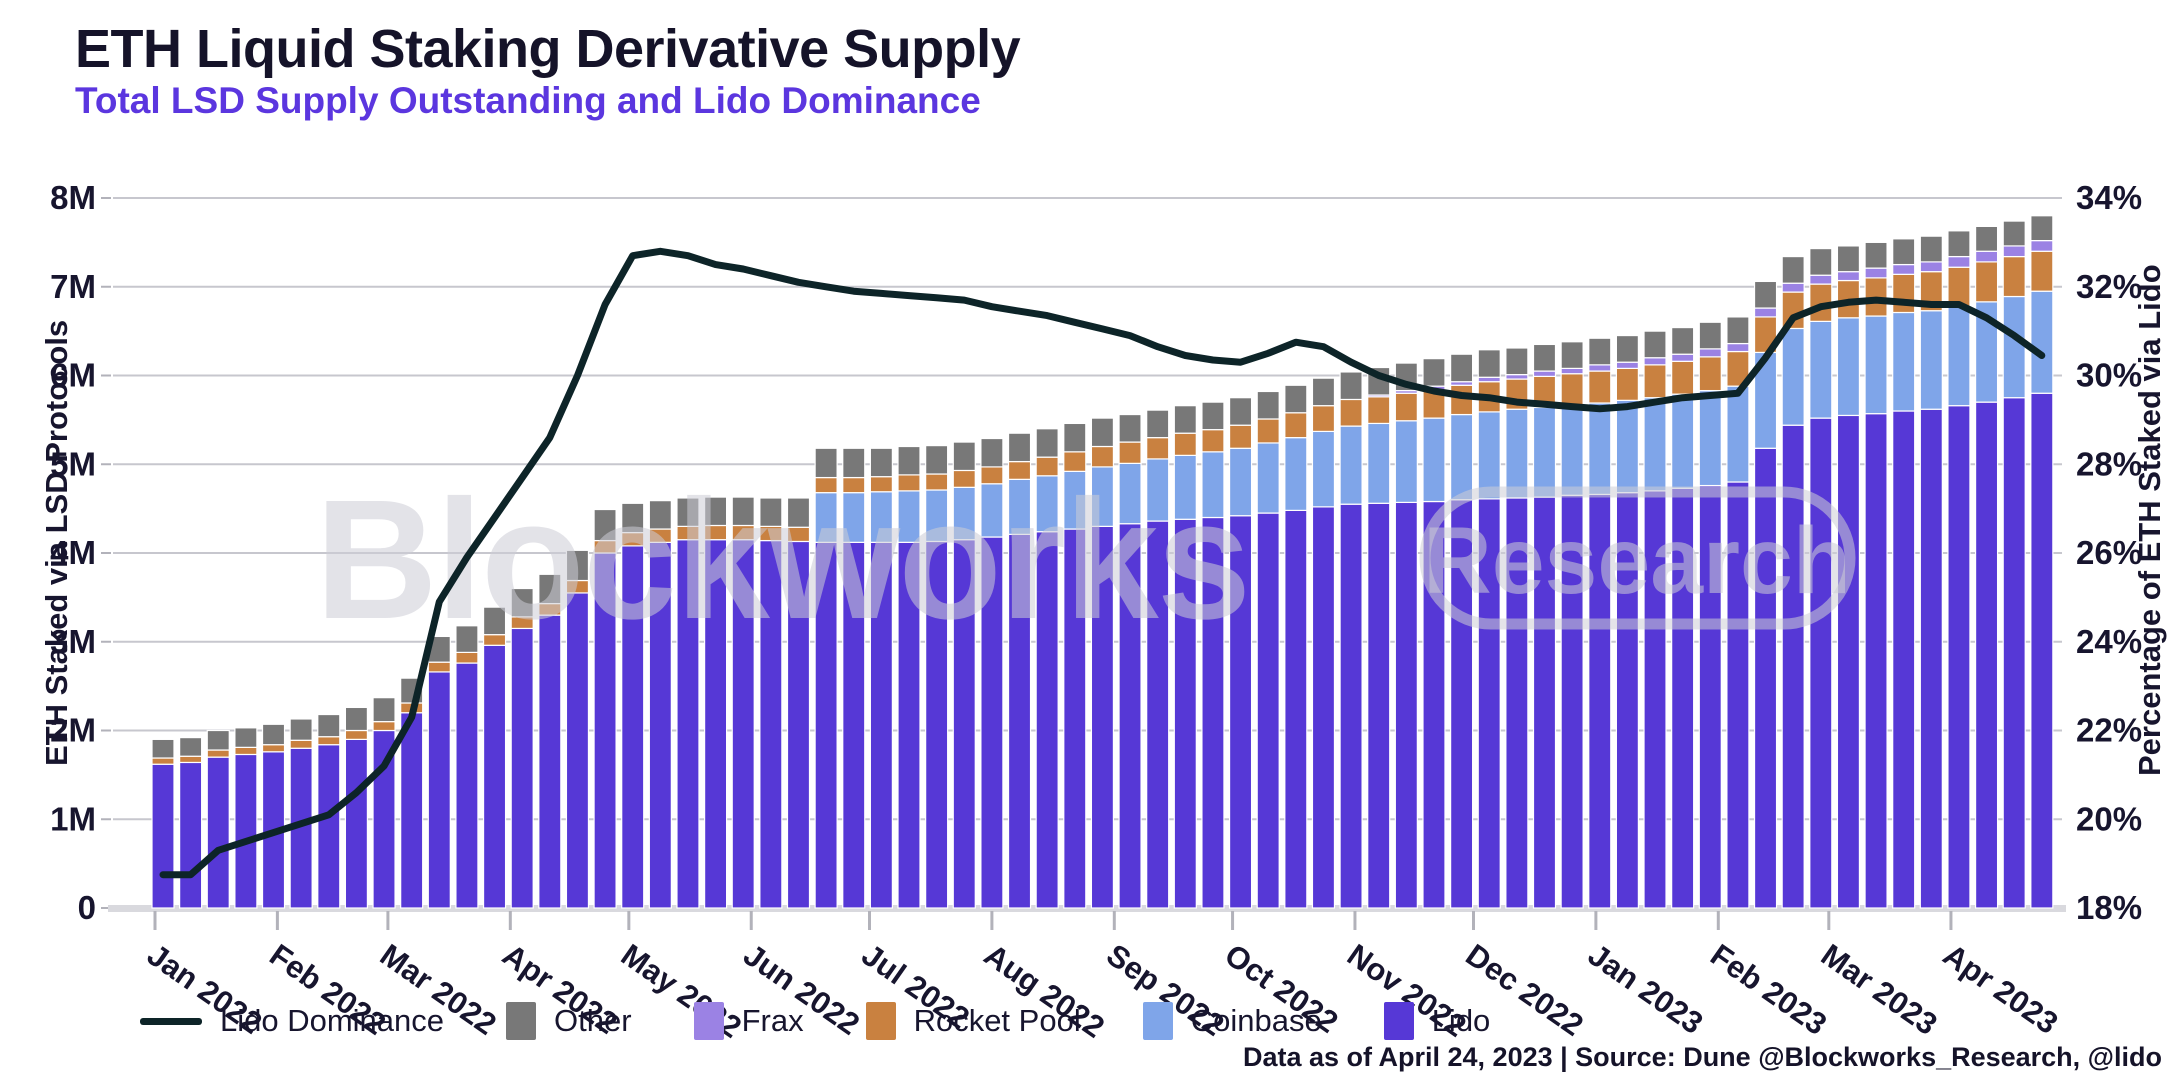  What do you see at coordinates (2109, 197) in the screenshot?
I see `right-axis-tick-label: 34%` at bounding box center [2109, 197].